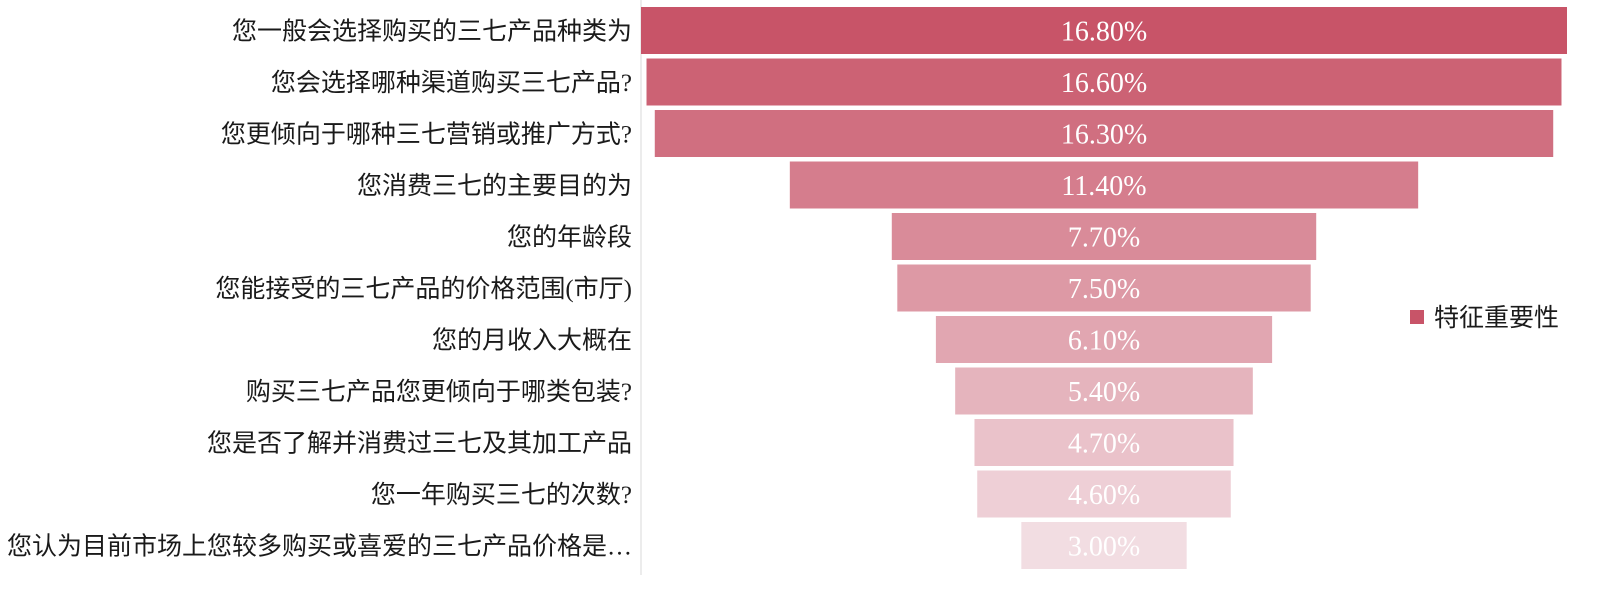 The height and width of the screenshot is (591, 1600). What do you see at coordinates (532, 341) in the screenshot?
I see `category-label: 您的月收入大概在` at bounding box center [532, 341].